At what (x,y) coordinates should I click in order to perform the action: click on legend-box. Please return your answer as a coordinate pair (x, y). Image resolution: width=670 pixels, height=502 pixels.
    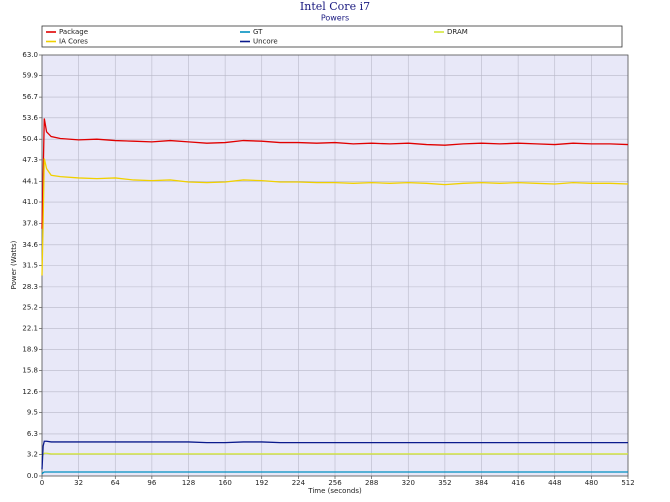
    Looking at the image, I should click on (332, 36).